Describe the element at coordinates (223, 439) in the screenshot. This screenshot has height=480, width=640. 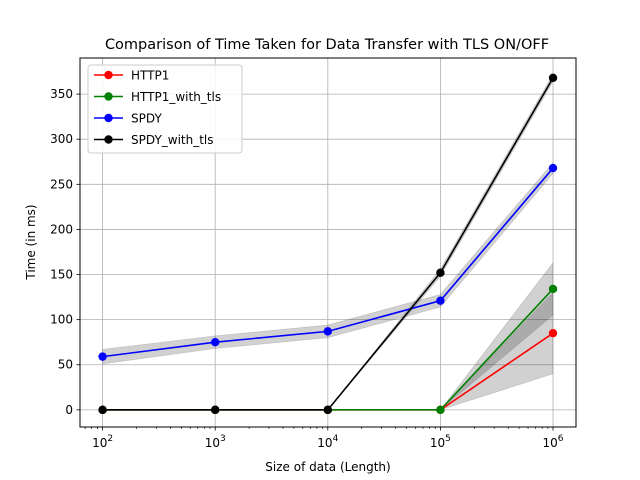
I see `x-tick-exponent: 3` at that location.